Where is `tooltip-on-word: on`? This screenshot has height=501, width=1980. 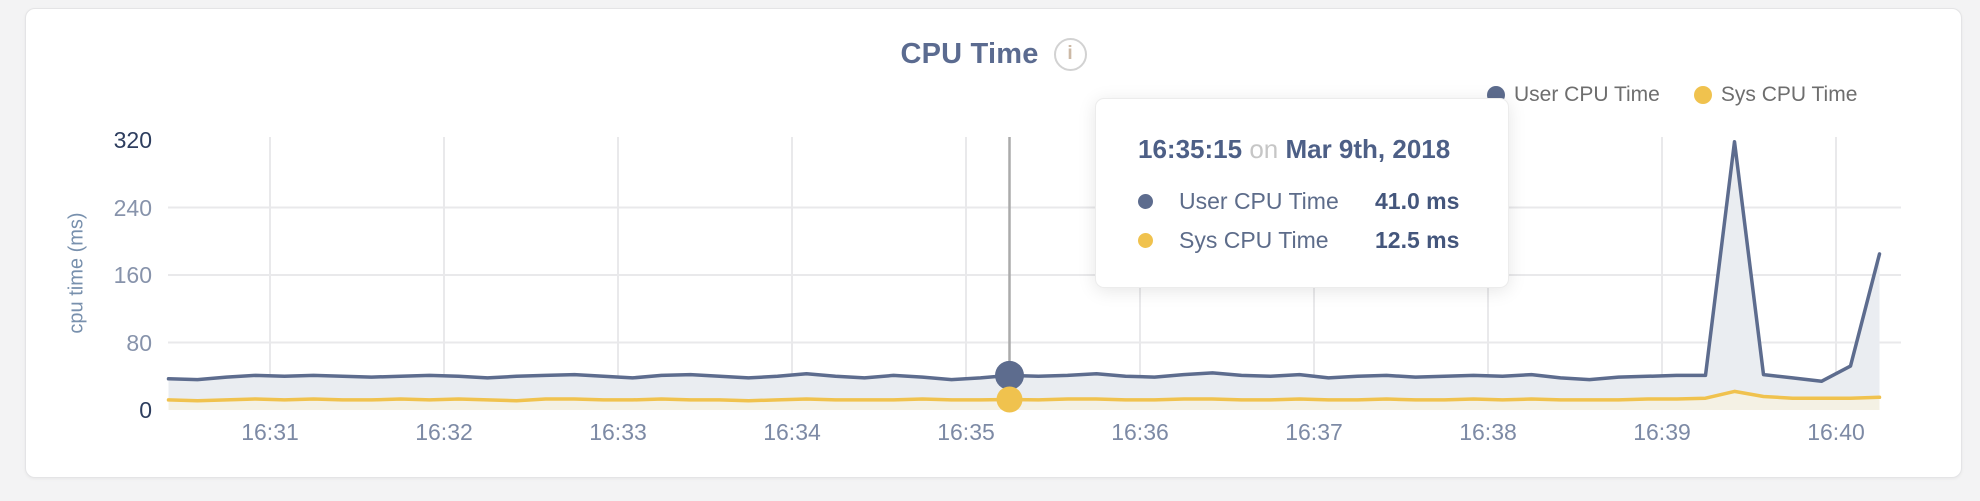 tooltip-on-word: on is located at coordinates (1264, 149).